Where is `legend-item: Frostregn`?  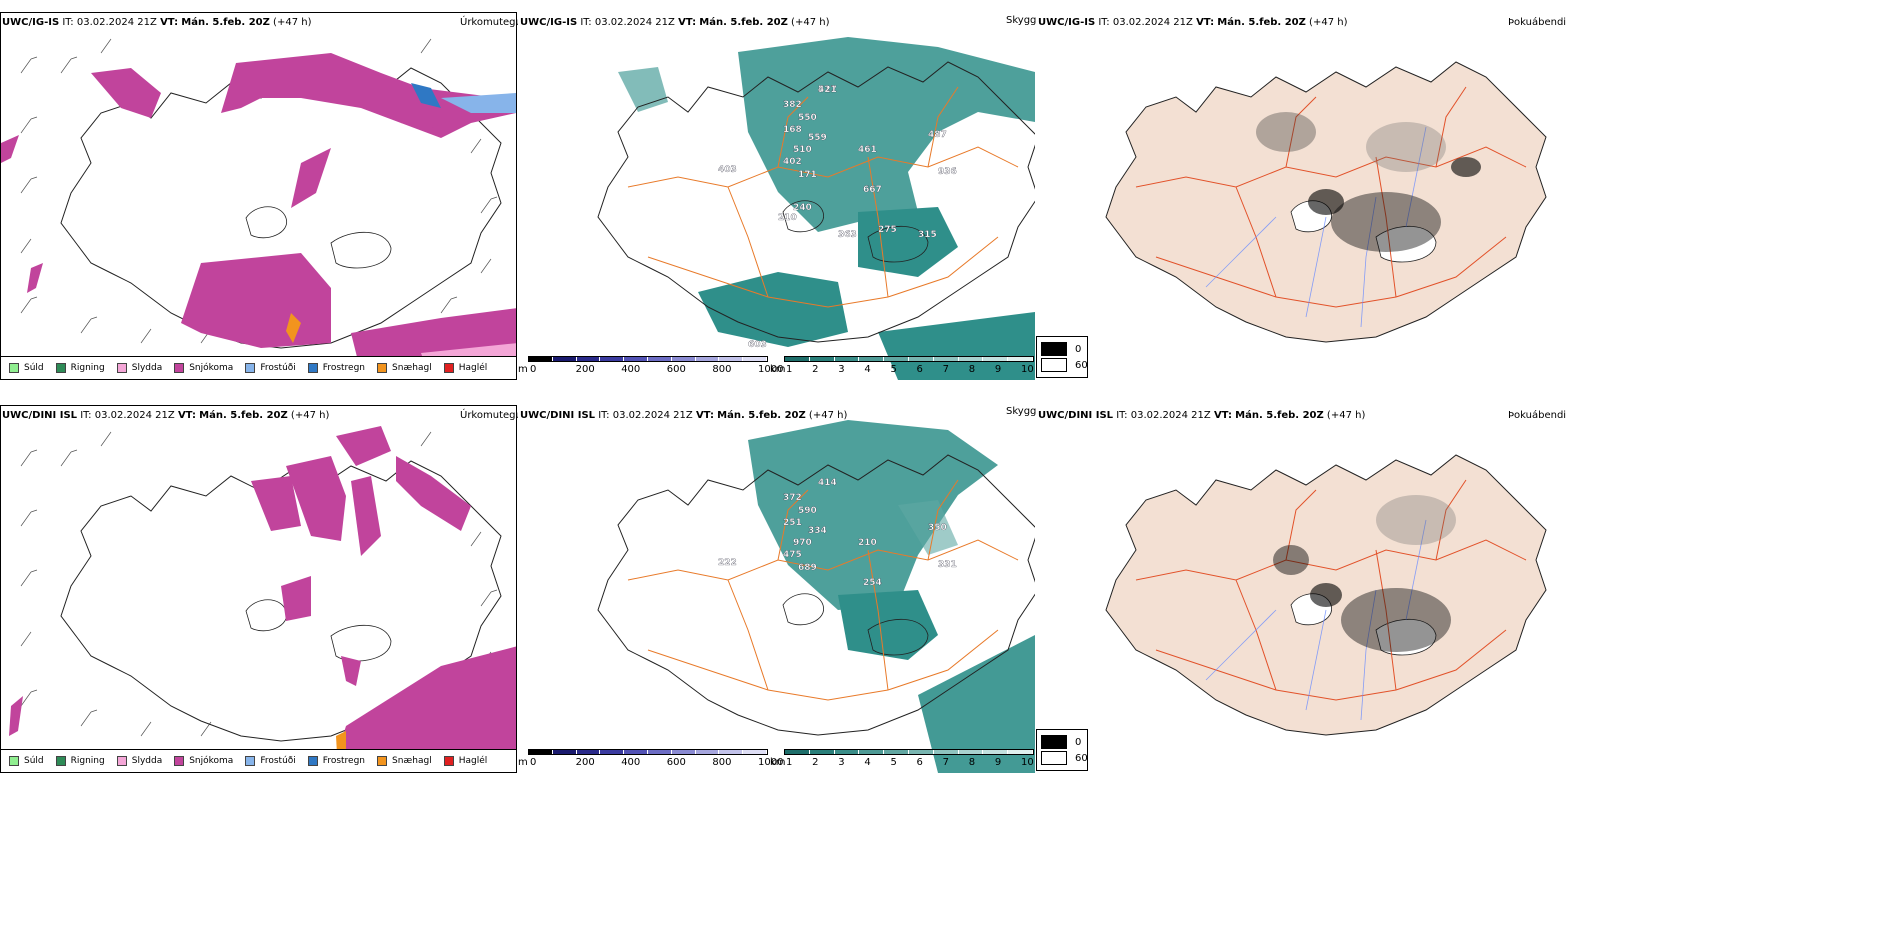 legend-item: Frostregn is located at coordinates (336, 368).